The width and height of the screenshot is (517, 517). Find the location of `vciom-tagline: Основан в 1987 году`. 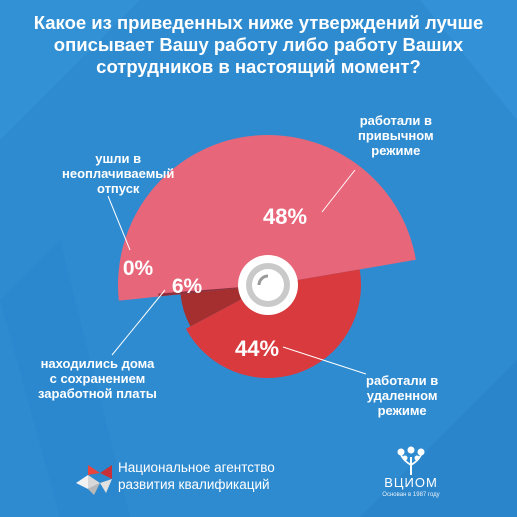

vciom-tagline: Основан в 1987 году is located at coordinates (411, 495).